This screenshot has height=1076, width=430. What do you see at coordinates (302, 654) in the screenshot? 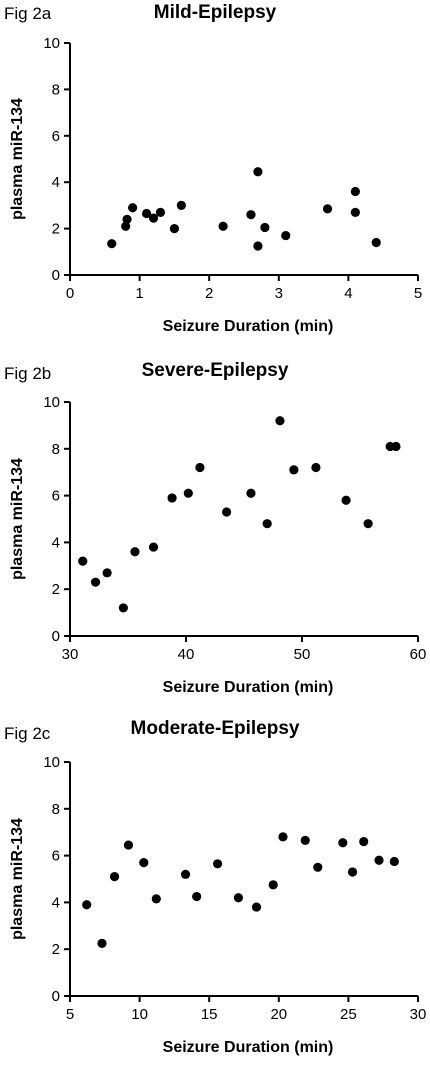
I see `x-tick-label: 50` at bounding box center [302, 654].